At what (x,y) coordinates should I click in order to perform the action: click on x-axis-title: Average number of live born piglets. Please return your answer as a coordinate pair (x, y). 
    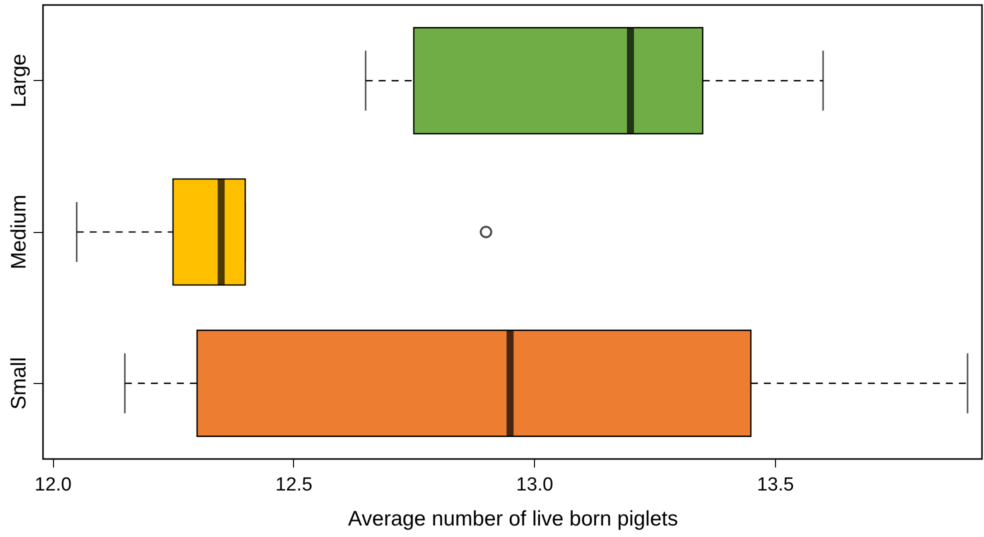
    Looking at the image, I should click on (513, 519).